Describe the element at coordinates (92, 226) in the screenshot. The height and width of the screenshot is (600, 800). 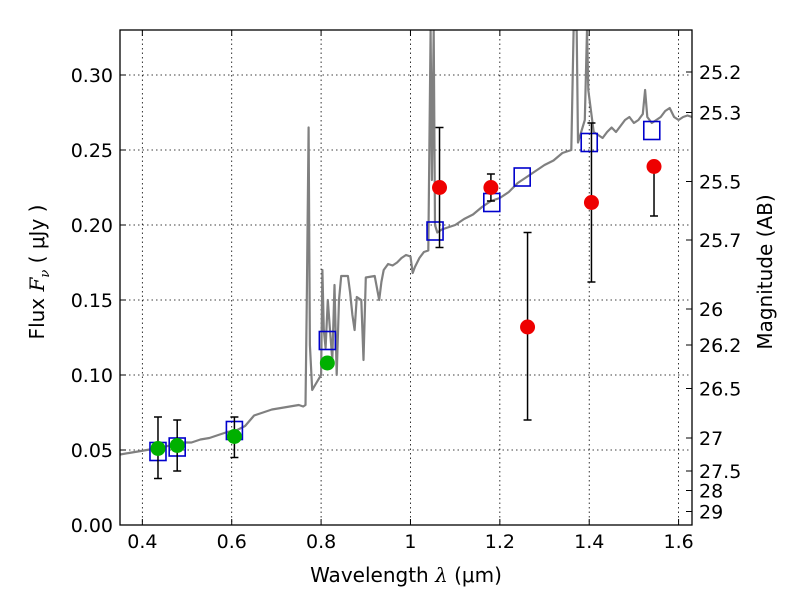
I see `y-tick-label: 0.20` at that location.